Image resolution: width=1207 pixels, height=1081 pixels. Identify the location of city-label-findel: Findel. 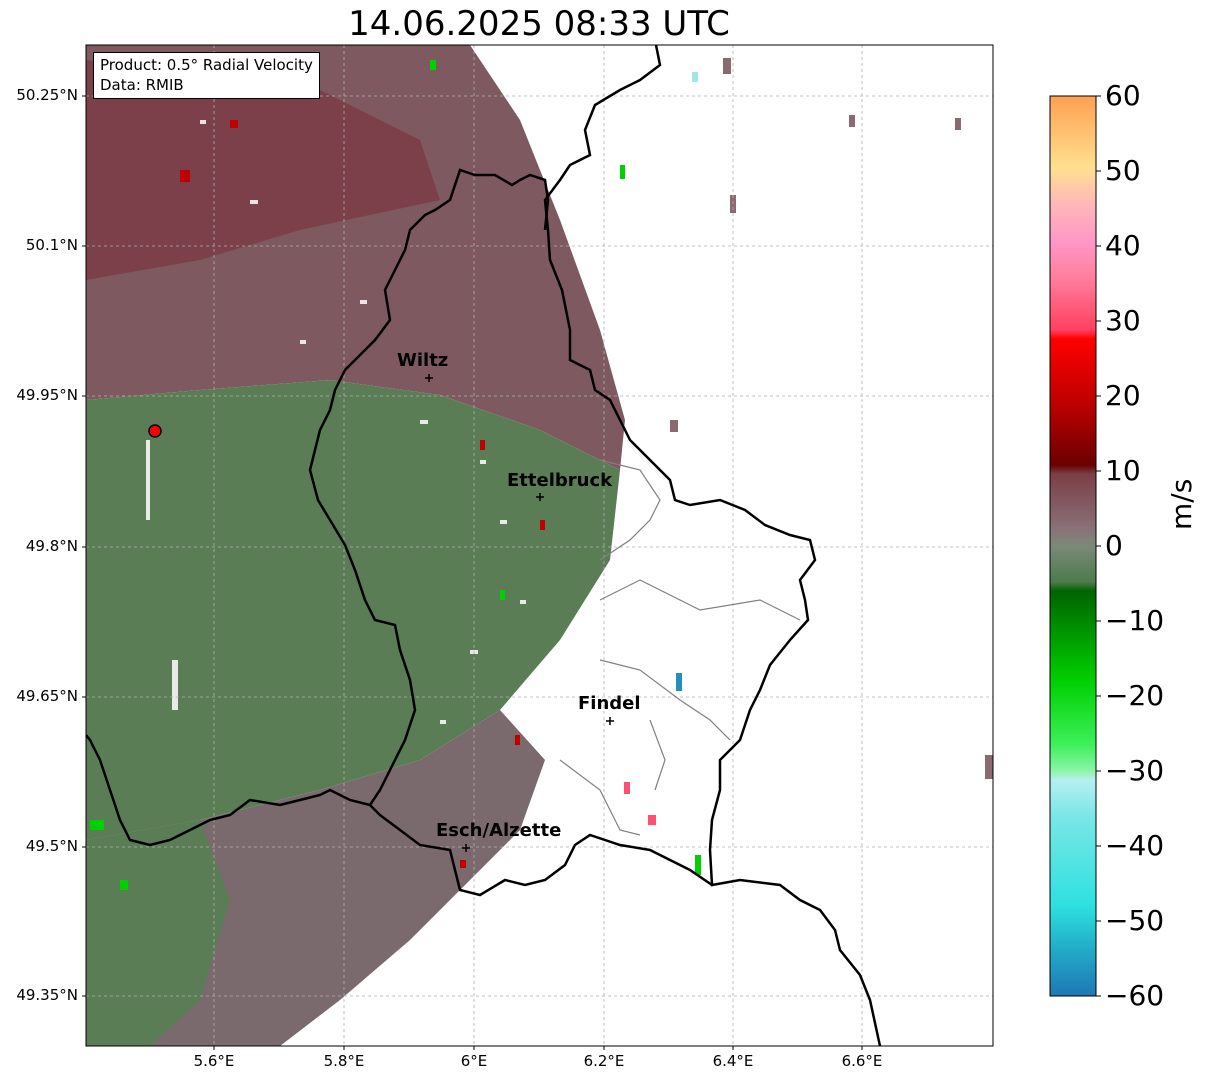
(609, 703).